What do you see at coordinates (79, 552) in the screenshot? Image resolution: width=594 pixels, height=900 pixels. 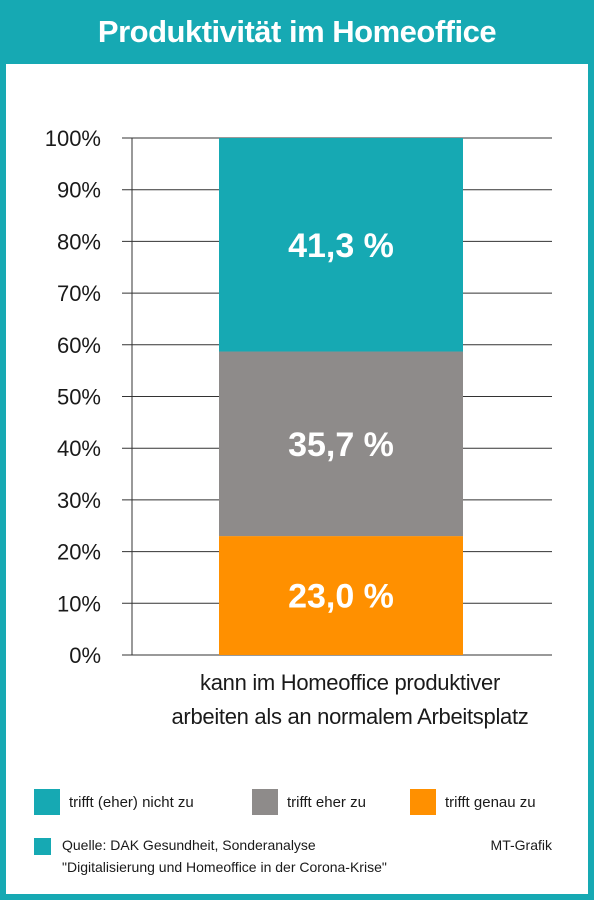 I see `y-tick-label: 20%` at bounding box center [79, 552].